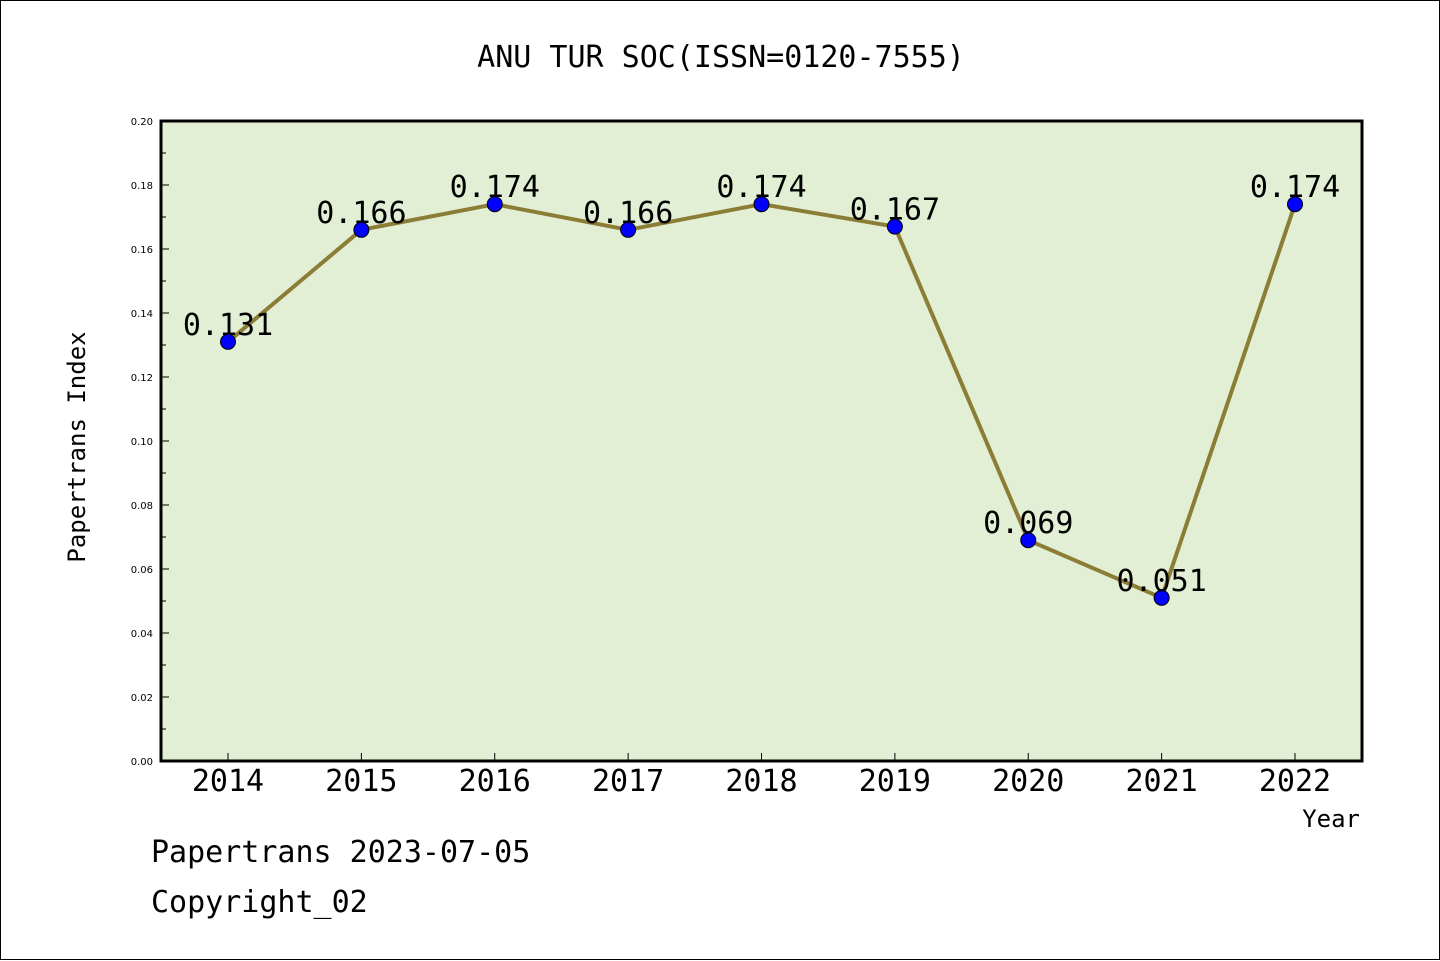 Image resolution: width=1440 pixels, height=961 pixels. I want to click on y-tick-label: 0.18, so click(142, 186).